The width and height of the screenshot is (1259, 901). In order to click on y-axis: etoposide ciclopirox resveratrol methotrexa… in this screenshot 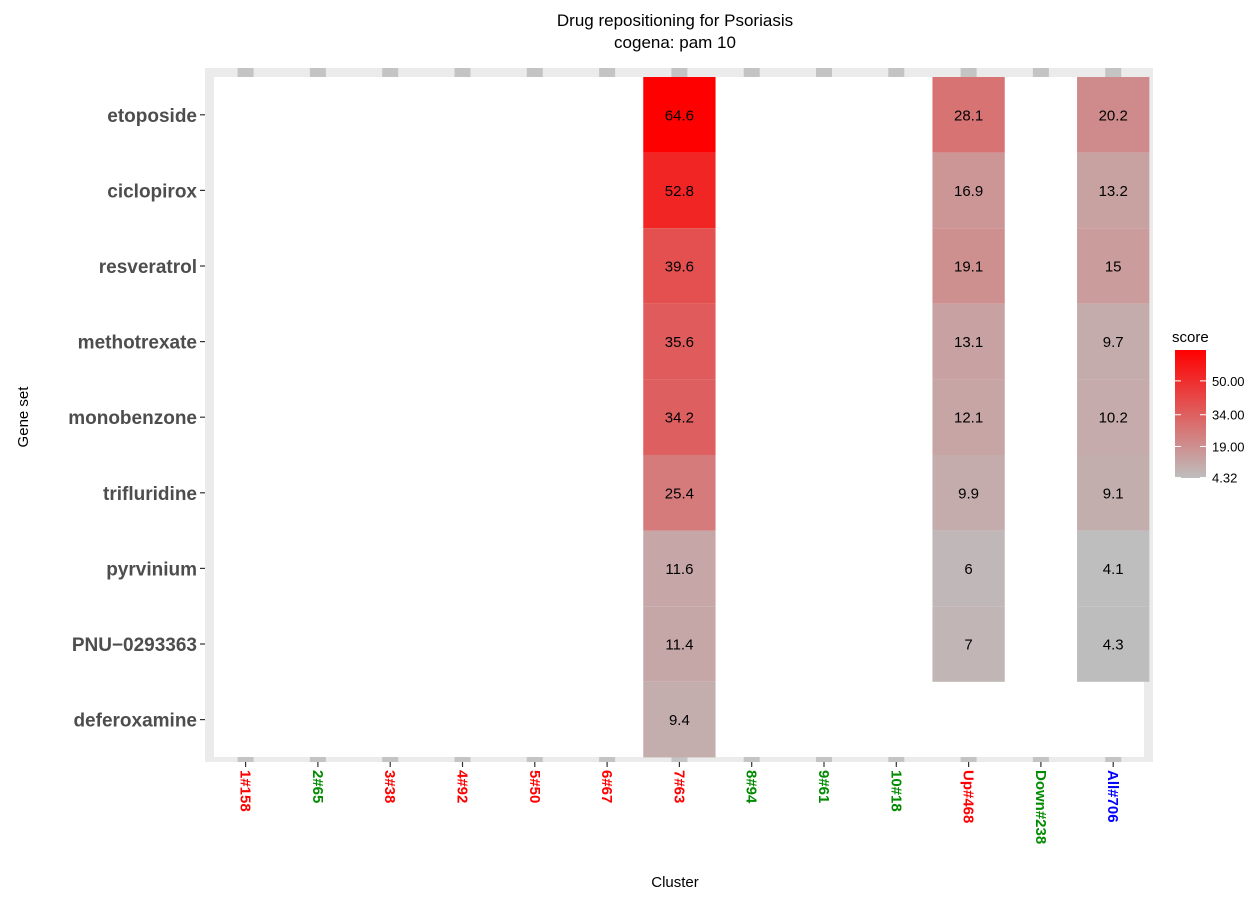, I will do `click(136, 419)`.